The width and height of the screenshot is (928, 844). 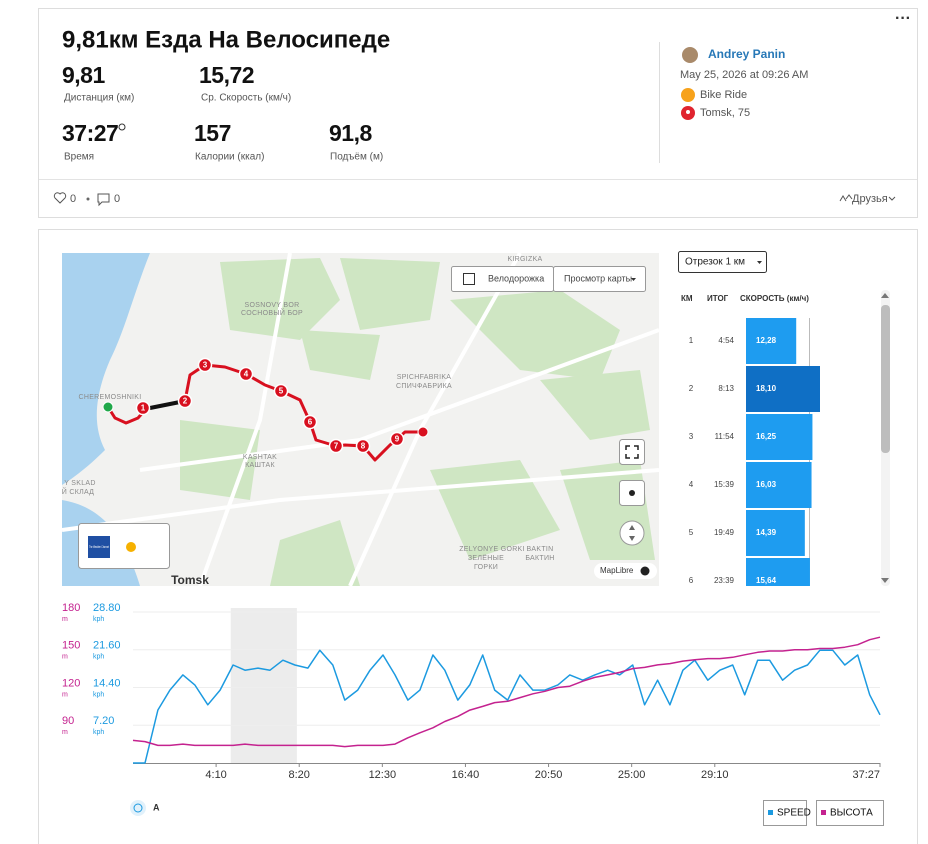 What do you see at coordinates (516, 278) in the screenshot?
I see `bike-lane-label: Велодорожка` at bounding box center [516, 278].